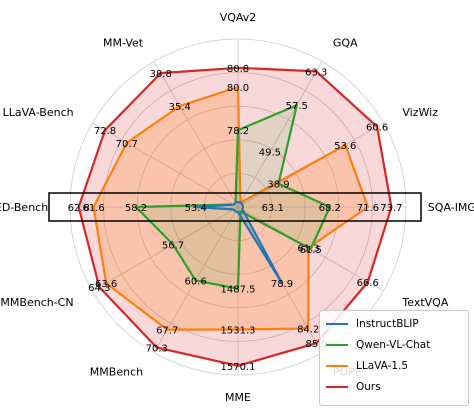 The height and width of the screenshot is (413, 474). What do you see at coordinates (238, 17) in the screenshot?
I see `axis-label-vqav2: VQAv2` at bounding box center [238, 17].